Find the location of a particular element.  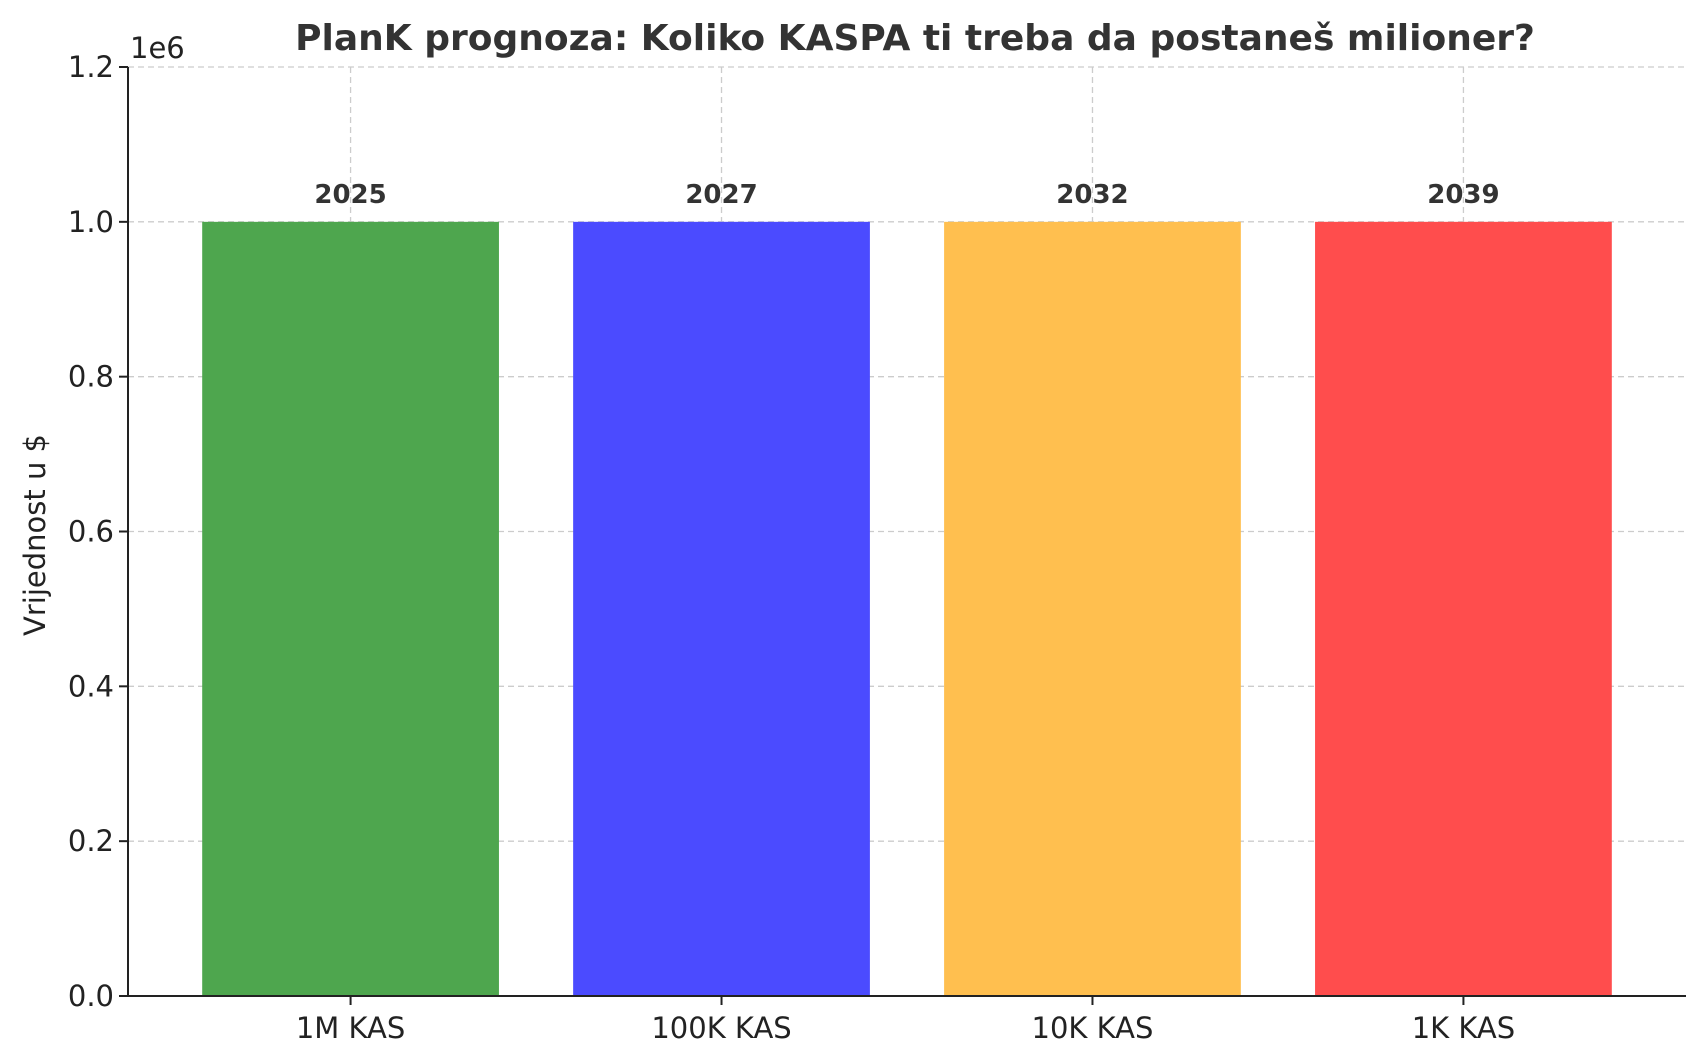

y-tick-label: 1.0 is located at coordinates (91, 222).